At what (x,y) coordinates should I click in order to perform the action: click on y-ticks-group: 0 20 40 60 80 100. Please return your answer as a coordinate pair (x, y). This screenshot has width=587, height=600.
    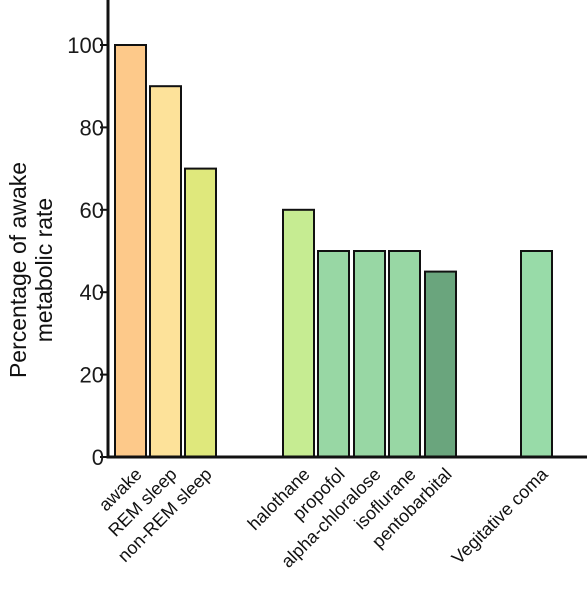
    Looking at the image, I should click on (87, 251).